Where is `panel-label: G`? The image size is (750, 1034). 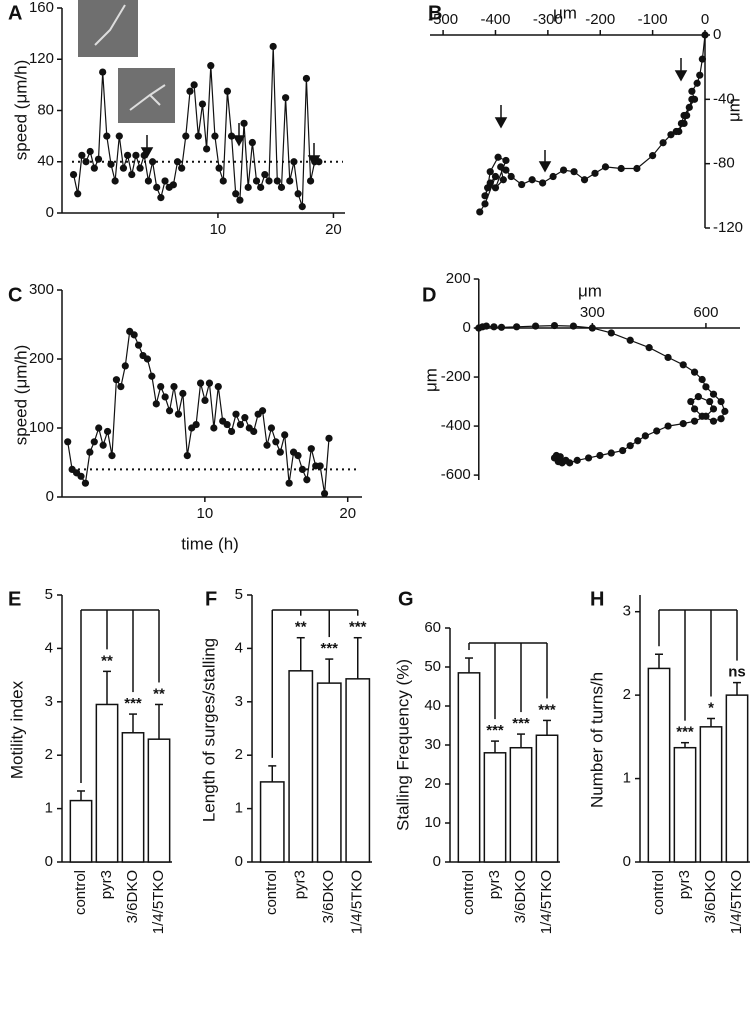
panel-label: G is located at coordinates (406, 599).